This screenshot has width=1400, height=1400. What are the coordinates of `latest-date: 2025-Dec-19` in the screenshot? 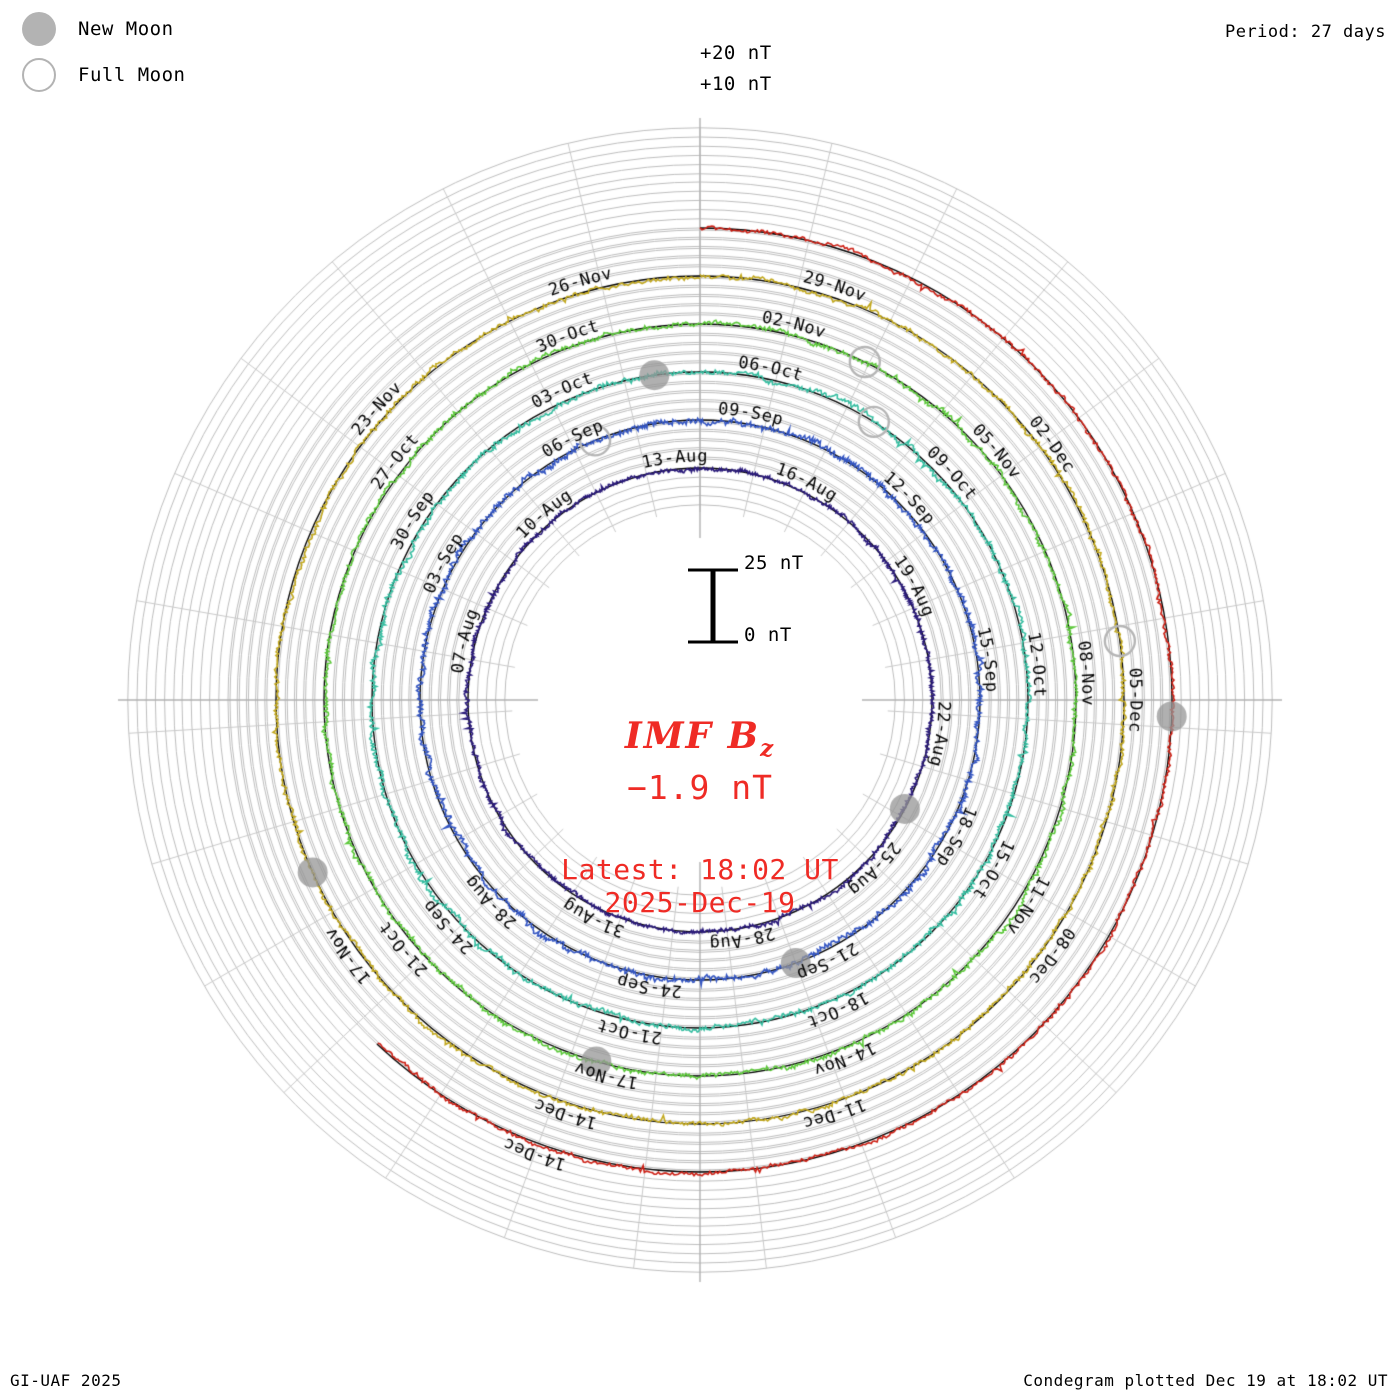 It's located at (700, 903).